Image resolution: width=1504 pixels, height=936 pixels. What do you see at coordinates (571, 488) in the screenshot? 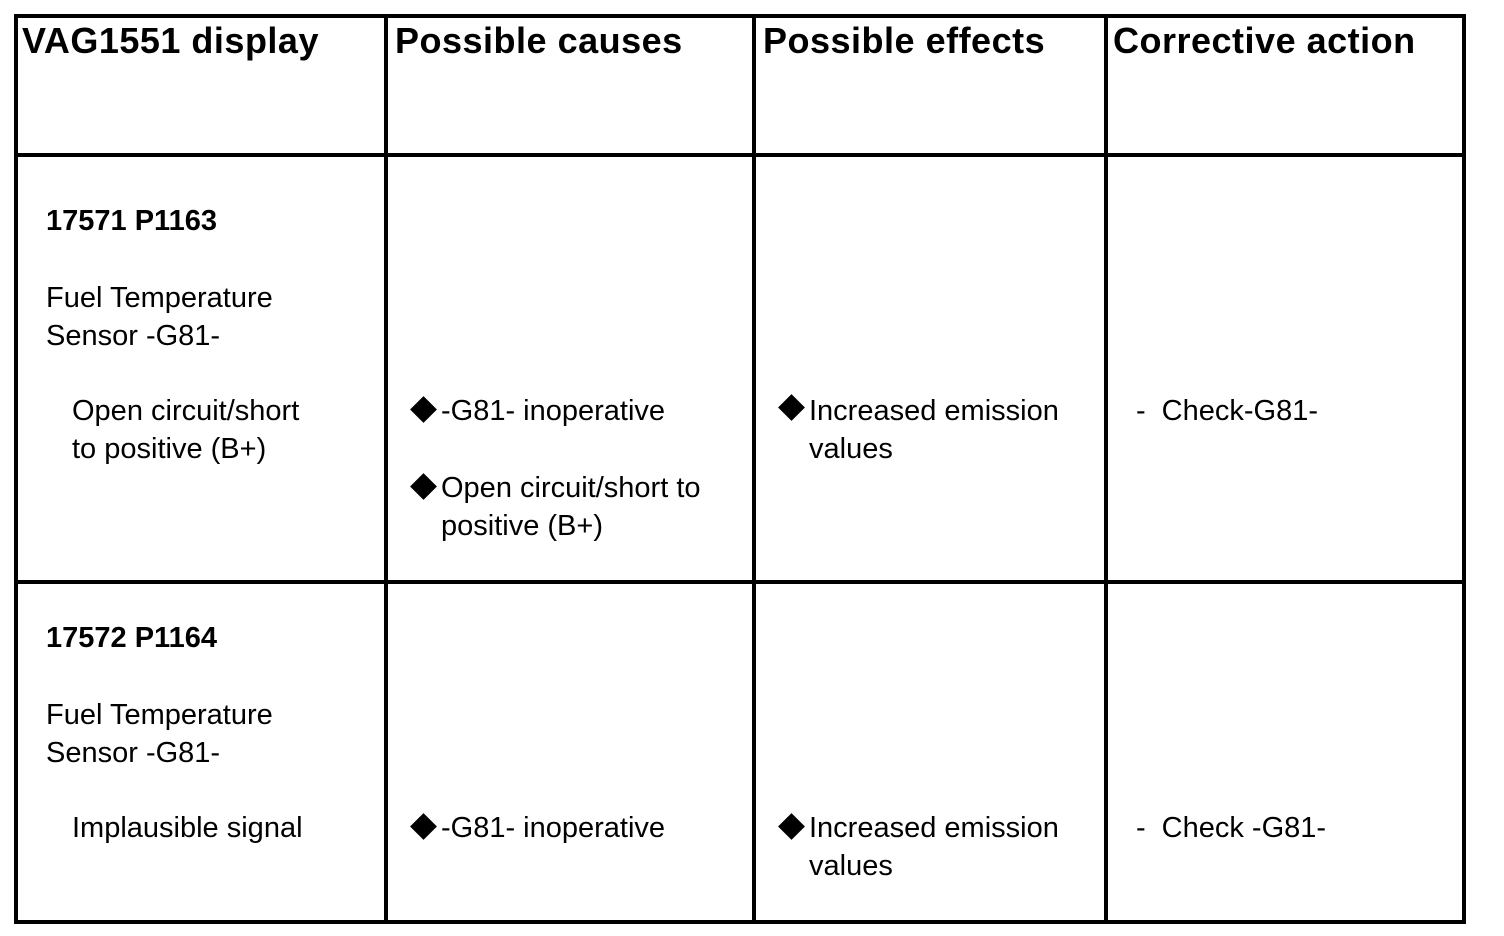
I see `cause-text-line1: Open circuit/short to` at bounding box center [571, 488].